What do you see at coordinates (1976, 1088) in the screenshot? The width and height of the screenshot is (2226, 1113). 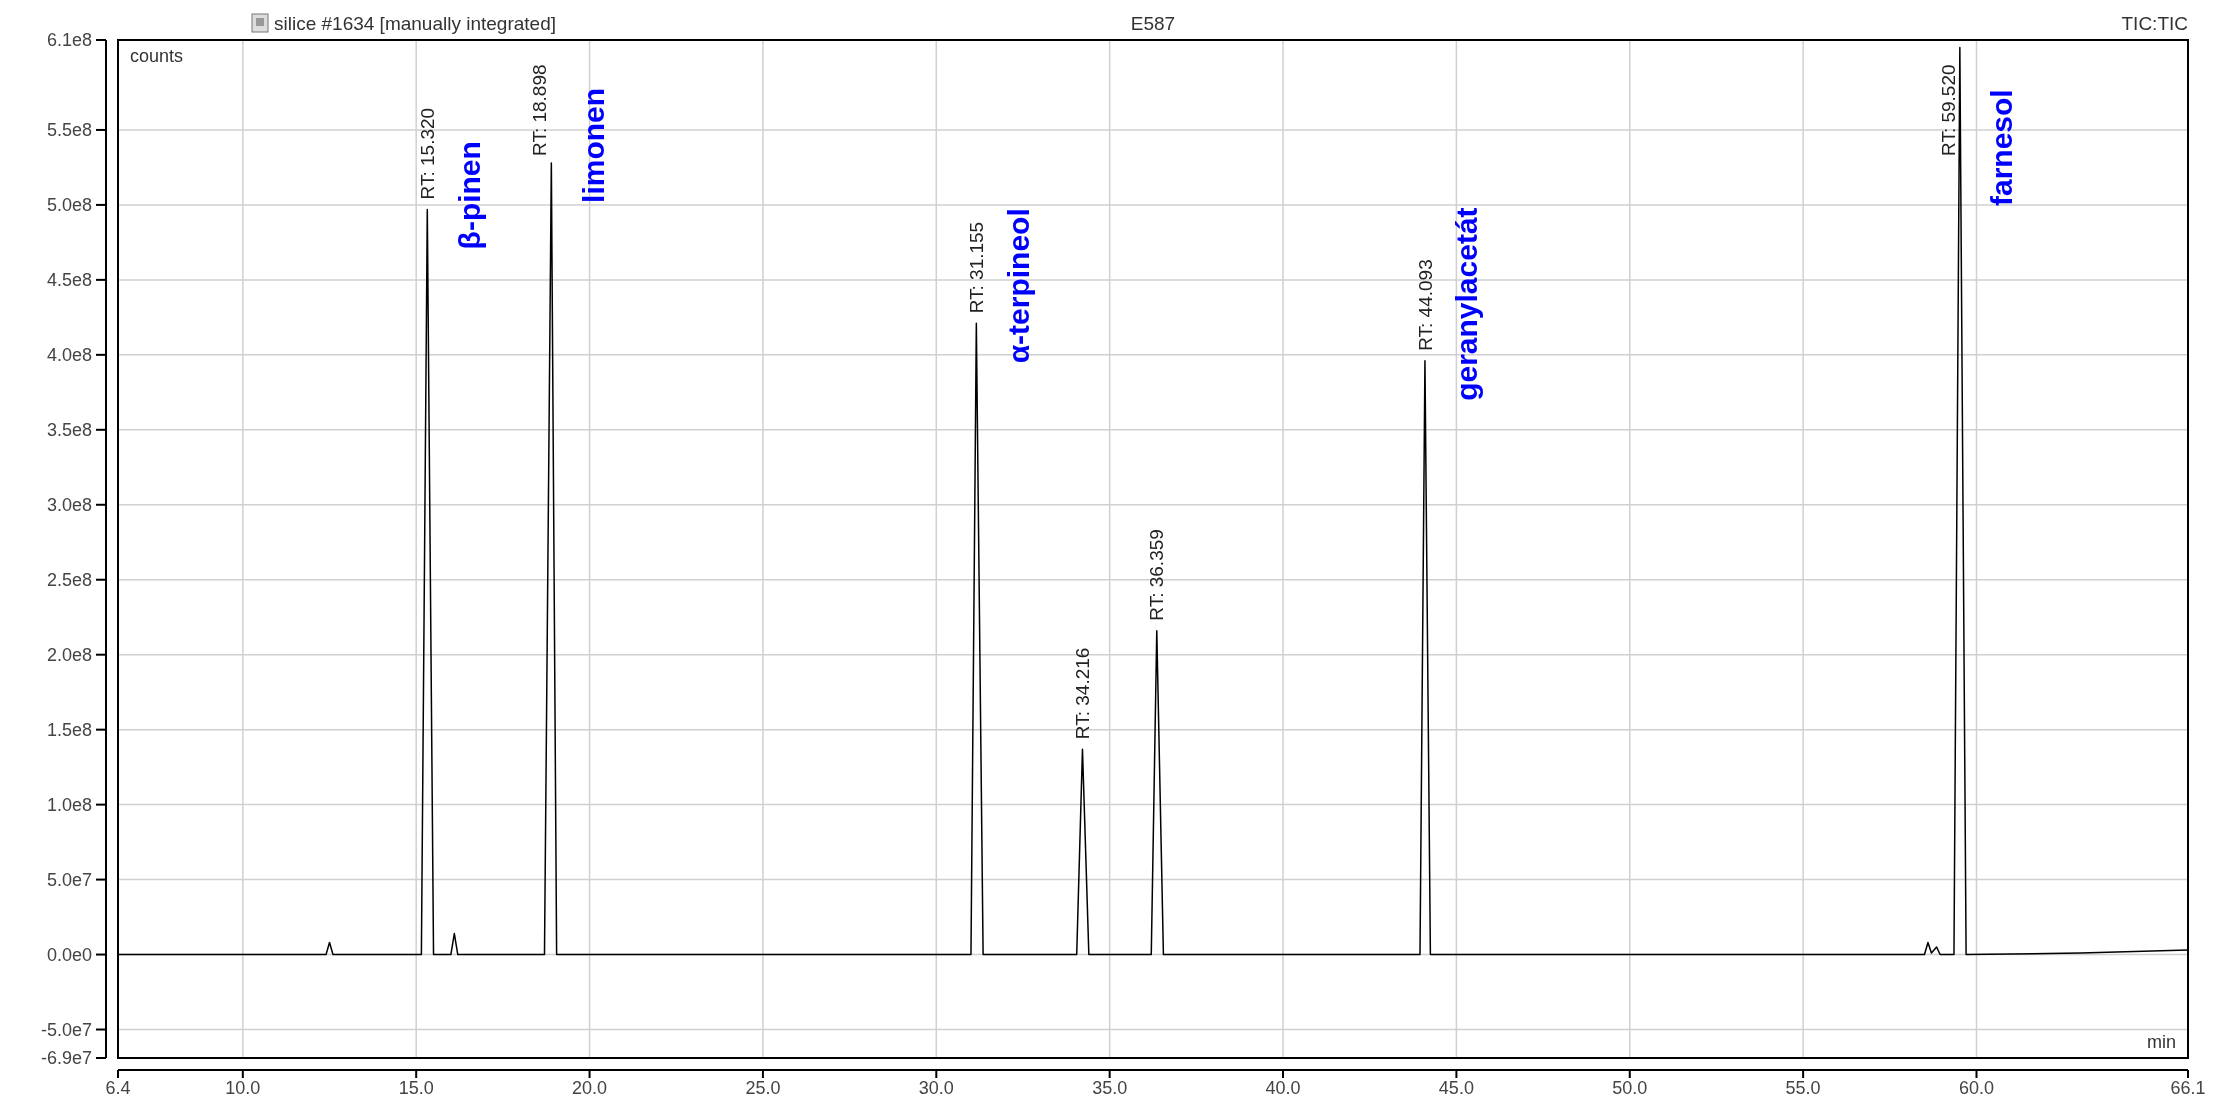 I see `x-tick-label: 60.0` at bounding box center [1976, 1088].